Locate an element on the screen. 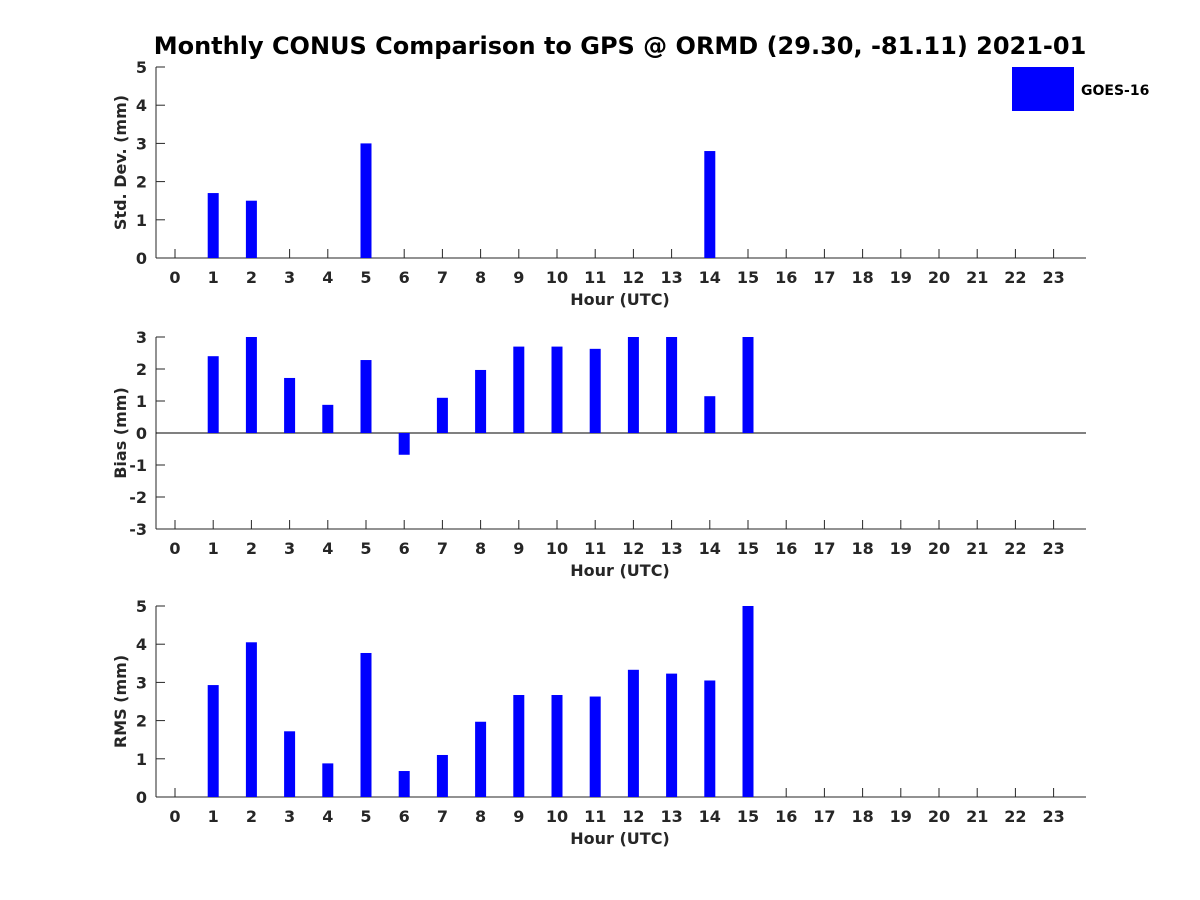  legend-label: GOES-16 is located at coordinates (1115, 91).